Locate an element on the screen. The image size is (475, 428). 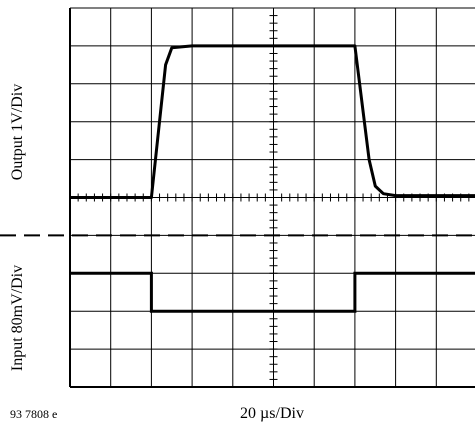
input-axis-label: Input 80mV/Div is located at coordinates (17, 318).